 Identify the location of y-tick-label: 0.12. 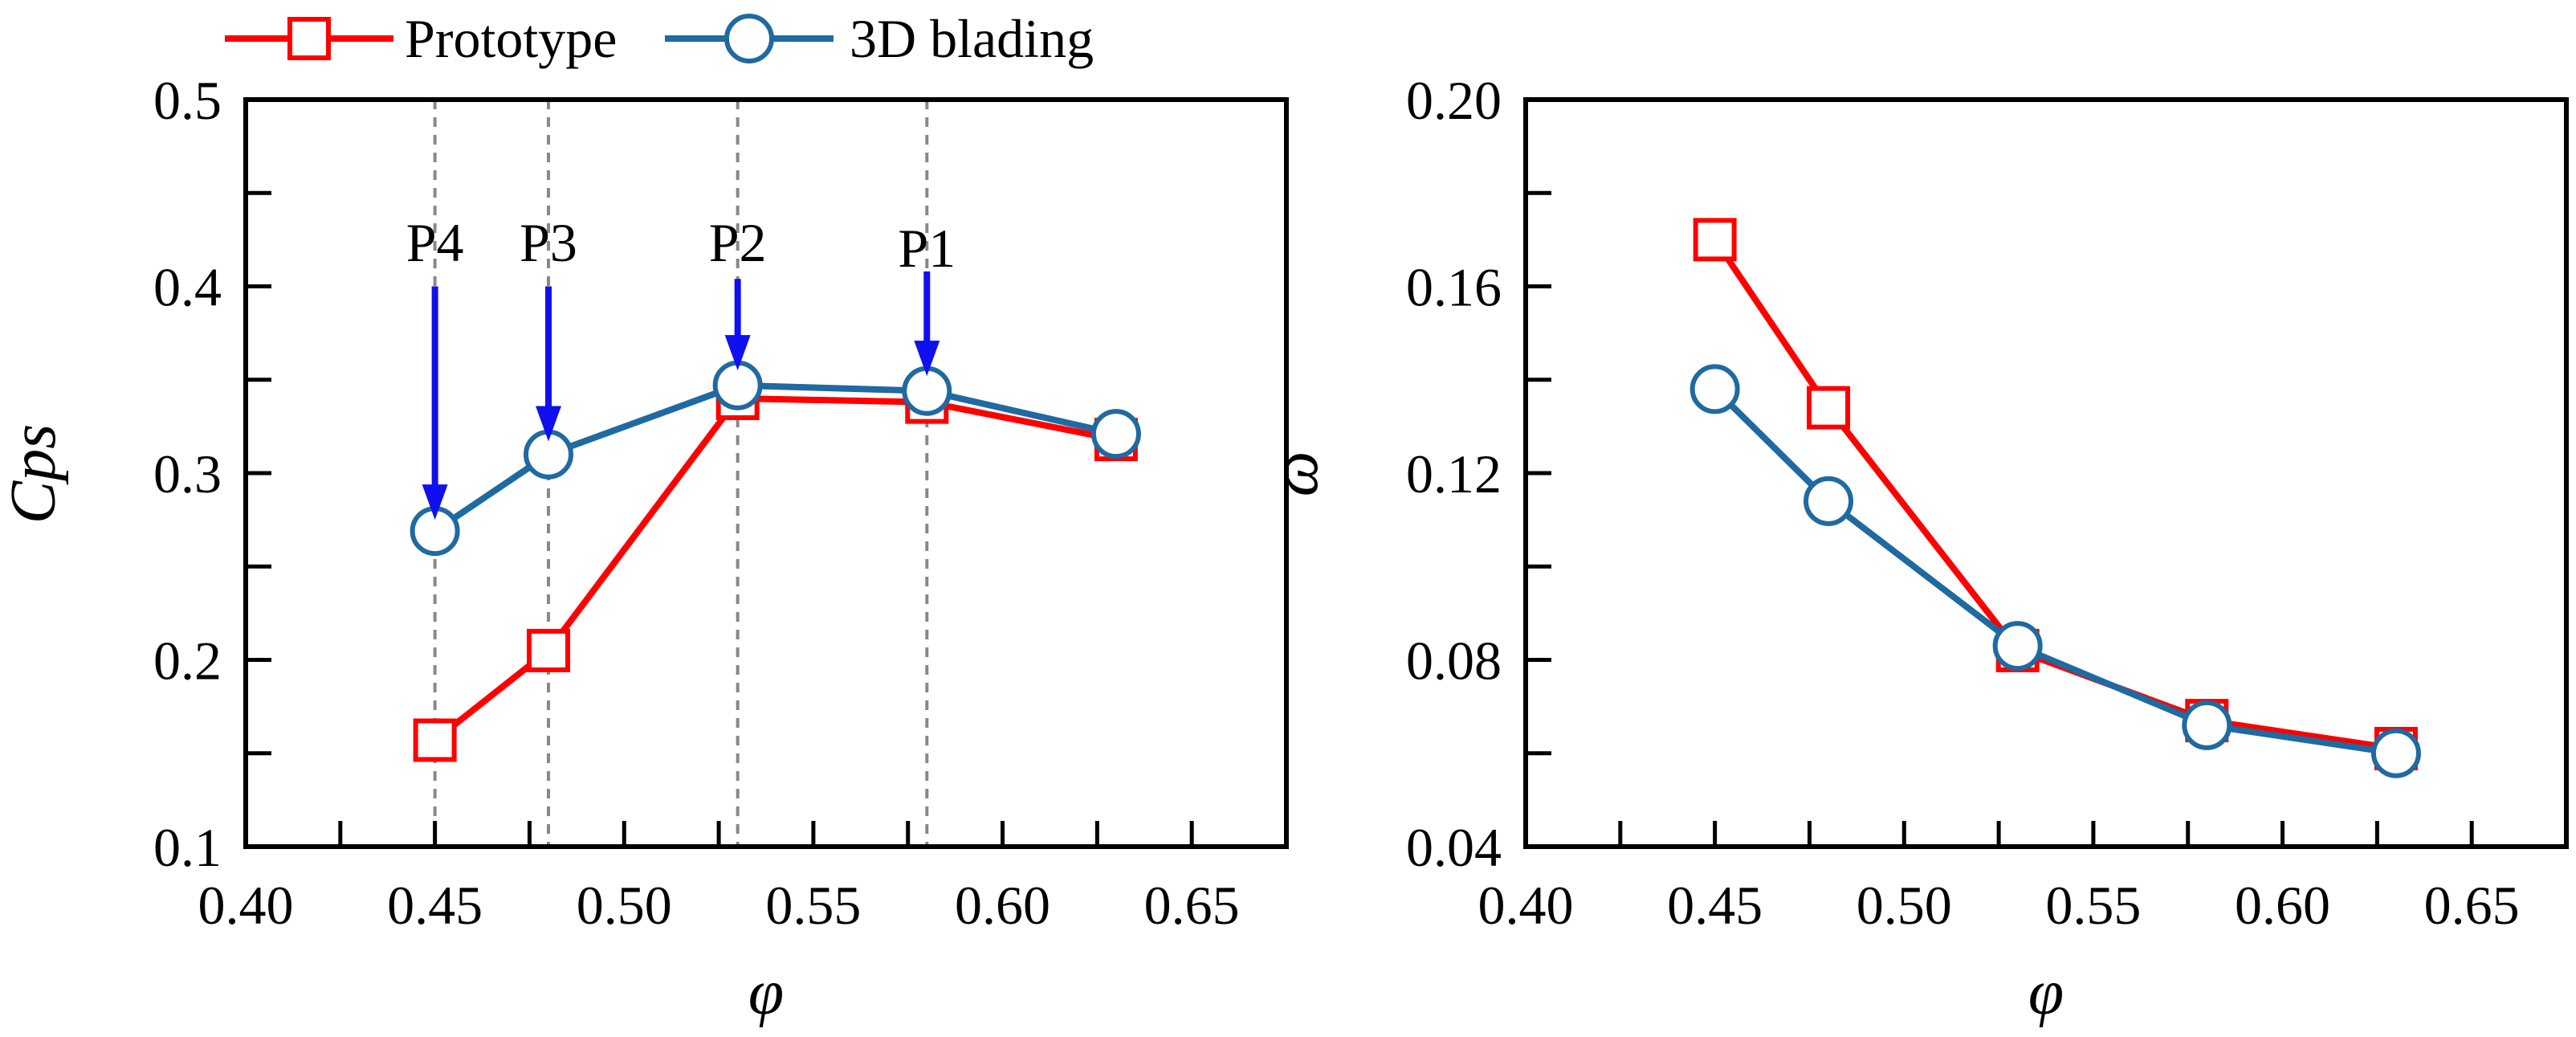
(1454, 473).